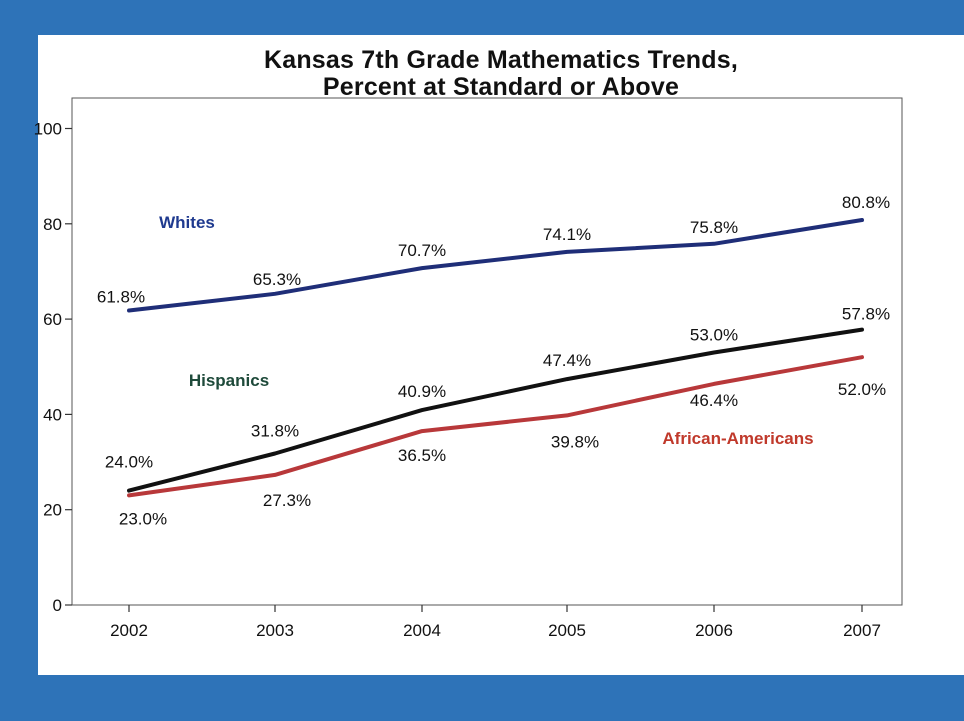 This screenshot has width=964, height=721. I want to click on data-label: 27.3%, so click(287, 500).